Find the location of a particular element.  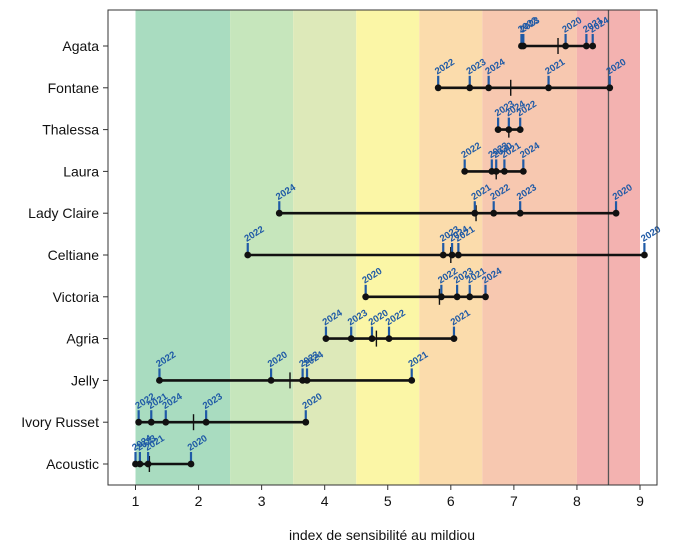

x-tick-label: 8 is located at coordinates (577, 501).